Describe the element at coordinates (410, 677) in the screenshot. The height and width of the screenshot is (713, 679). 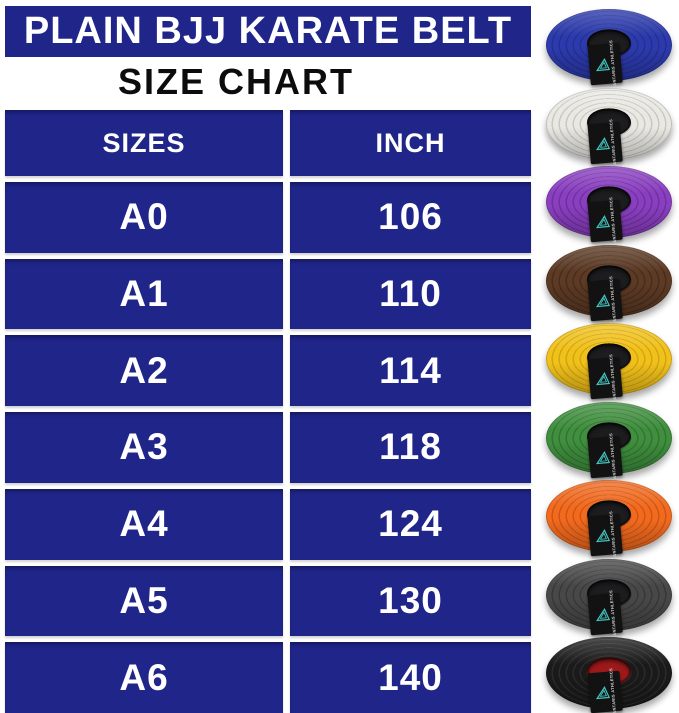
I see `inch-cell: 140` at that location.